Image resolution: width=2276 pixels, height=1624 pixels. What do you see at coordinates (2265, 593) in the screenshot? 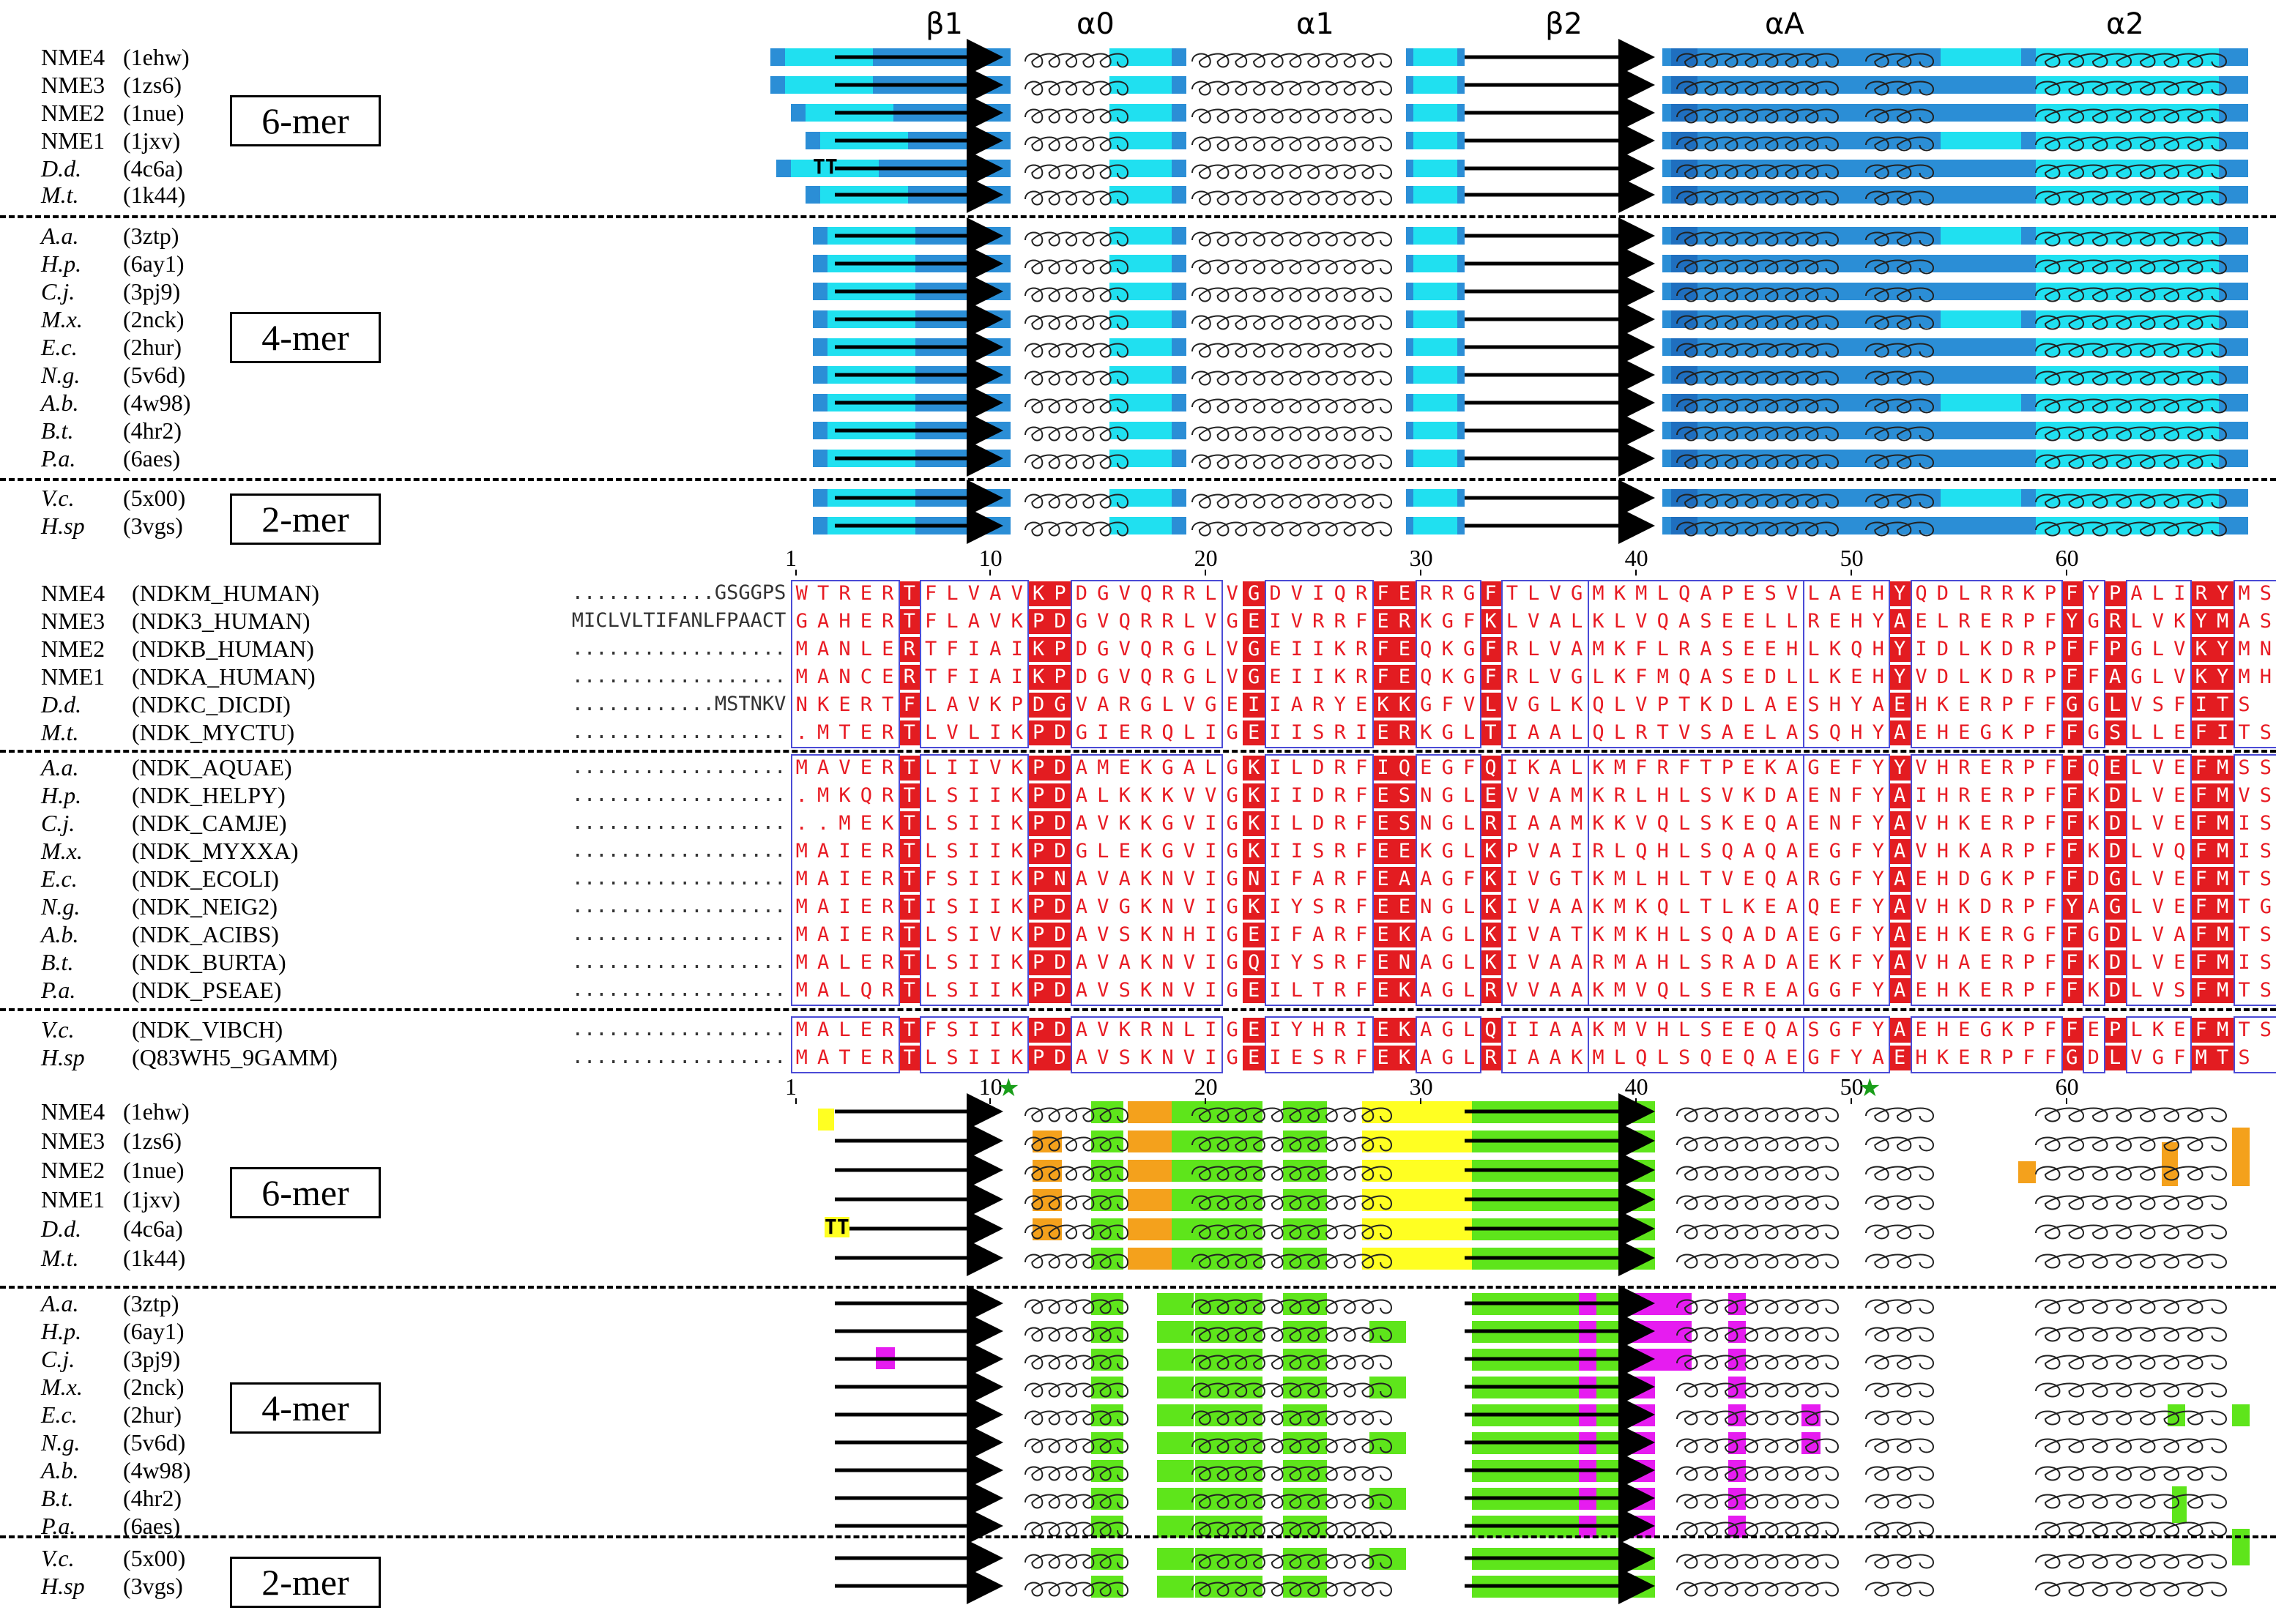
I see `residue: S` at bounding box center [2265, 593].